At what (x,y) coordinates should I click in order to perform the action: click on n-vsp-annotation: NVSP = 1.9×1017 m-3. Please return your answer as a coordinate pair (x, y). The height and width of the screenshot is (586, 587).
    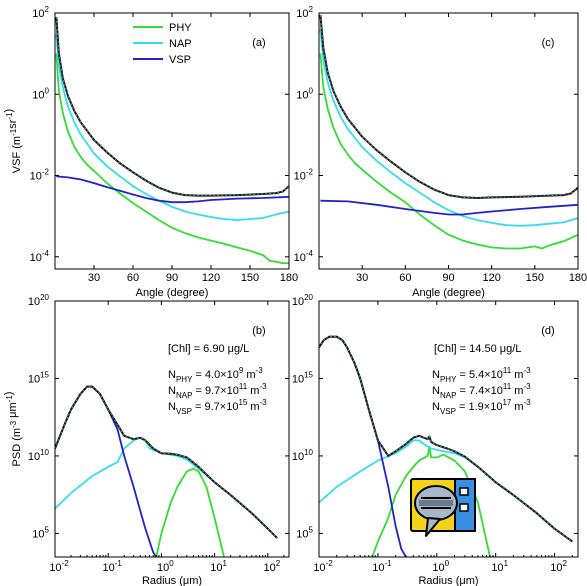
    Looking at the image, I should click on (481, 407).